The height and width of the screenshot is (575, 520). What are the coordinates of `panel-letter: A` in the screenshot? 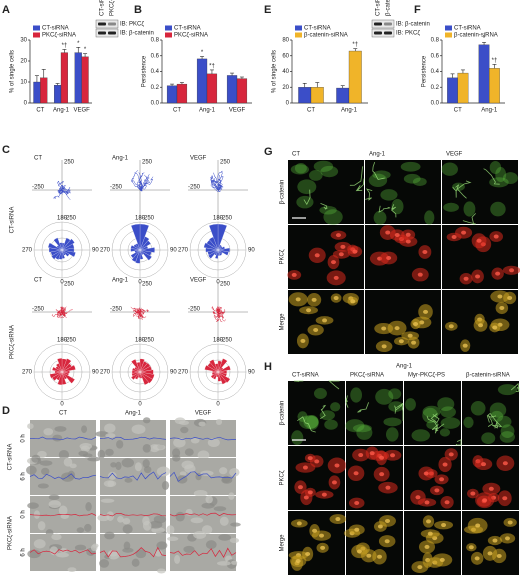 It's located at (6, 10).